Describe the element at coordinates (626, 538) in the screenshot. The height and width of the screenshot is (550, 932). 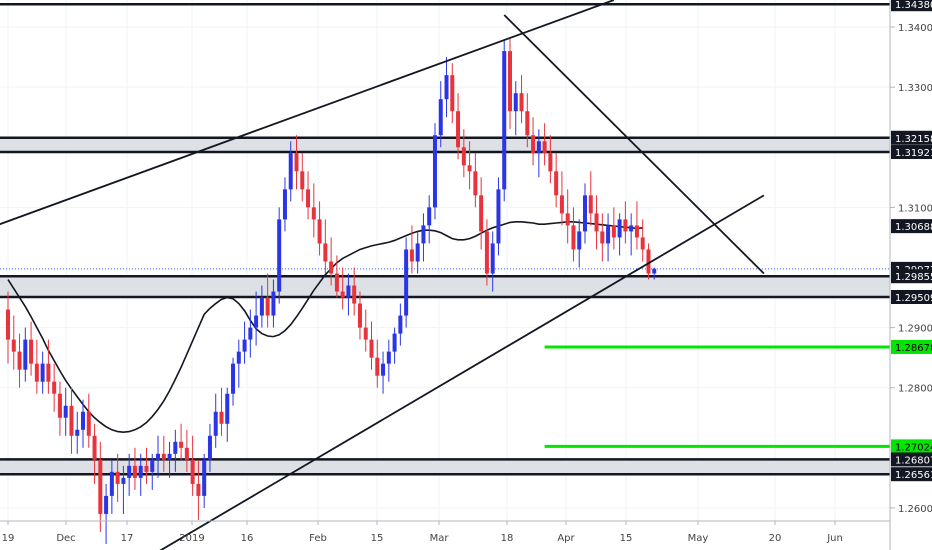
I see `x-tick-label: 15` at that location.